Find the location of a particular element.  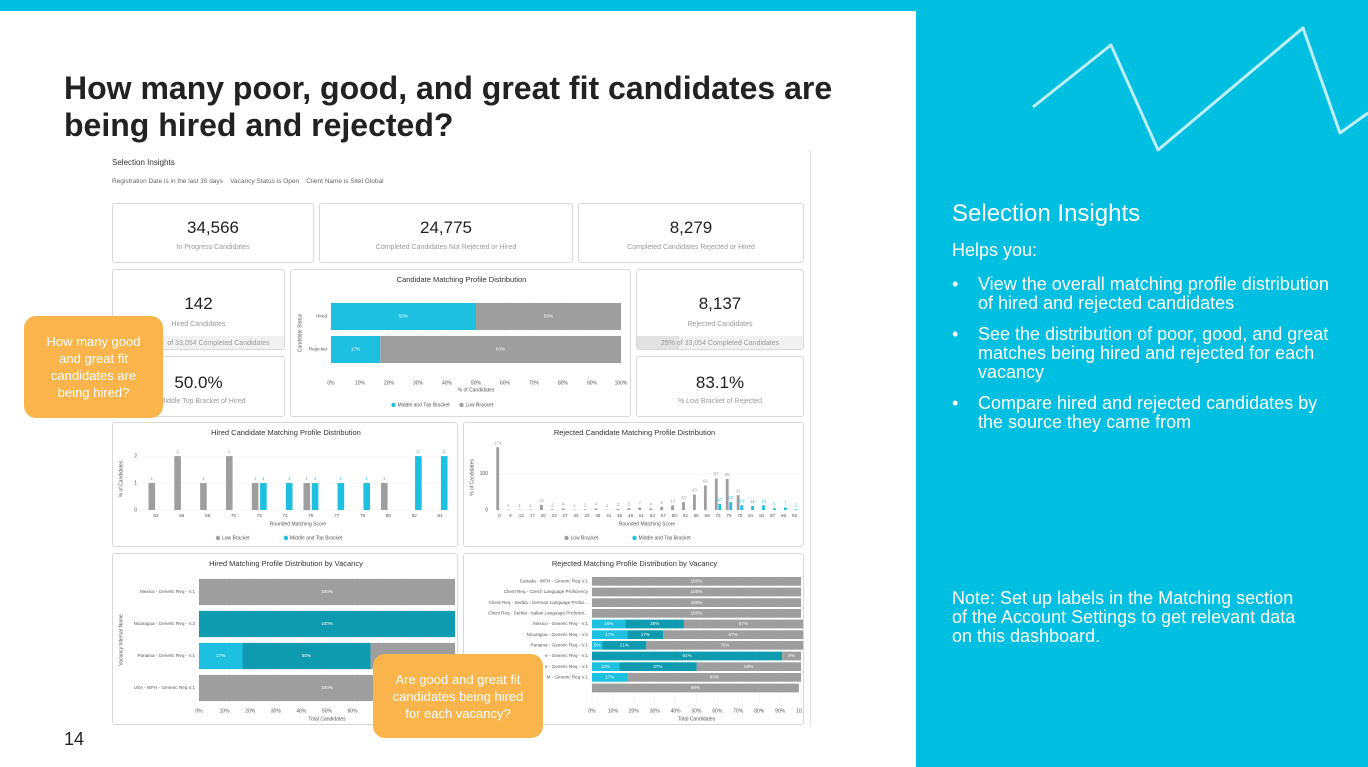

x-tick-label: 73 is located at coordinates (260, 515).